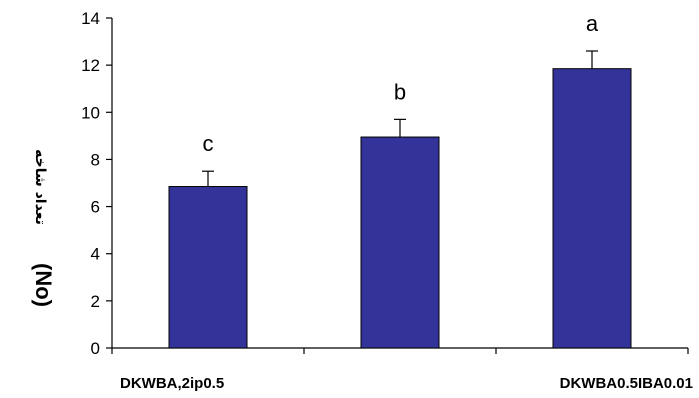 This screenshot has width=699, height=398. Describe the element at coordinates (95, 207) in the screenshot. I see `y-tick-label: 6` at that location.